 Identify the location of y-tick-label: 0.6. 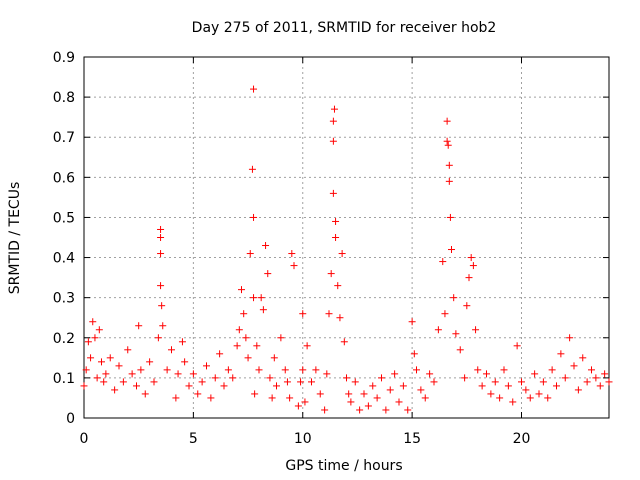
(64, 178).